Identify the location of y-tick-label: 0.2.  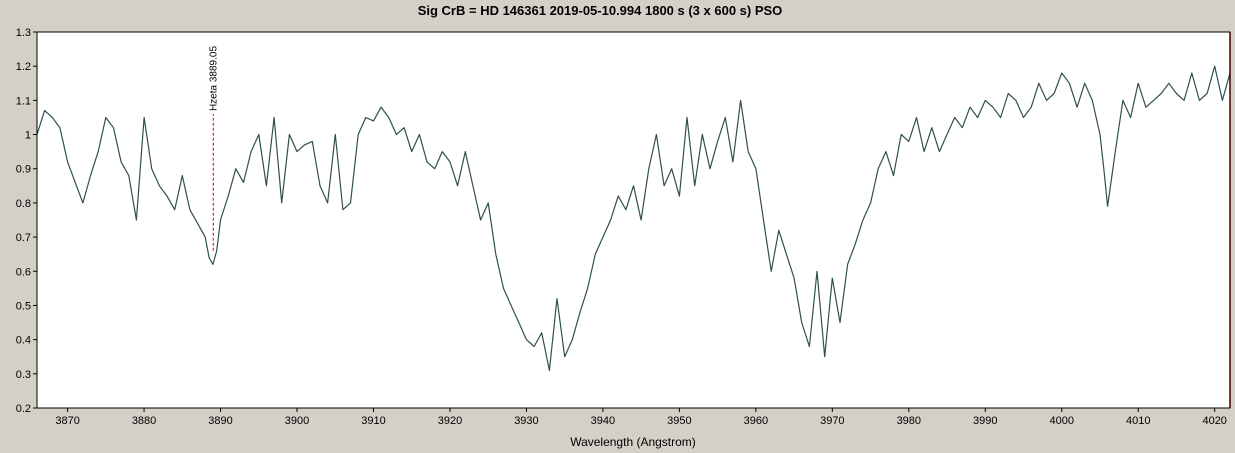
(23, 409).